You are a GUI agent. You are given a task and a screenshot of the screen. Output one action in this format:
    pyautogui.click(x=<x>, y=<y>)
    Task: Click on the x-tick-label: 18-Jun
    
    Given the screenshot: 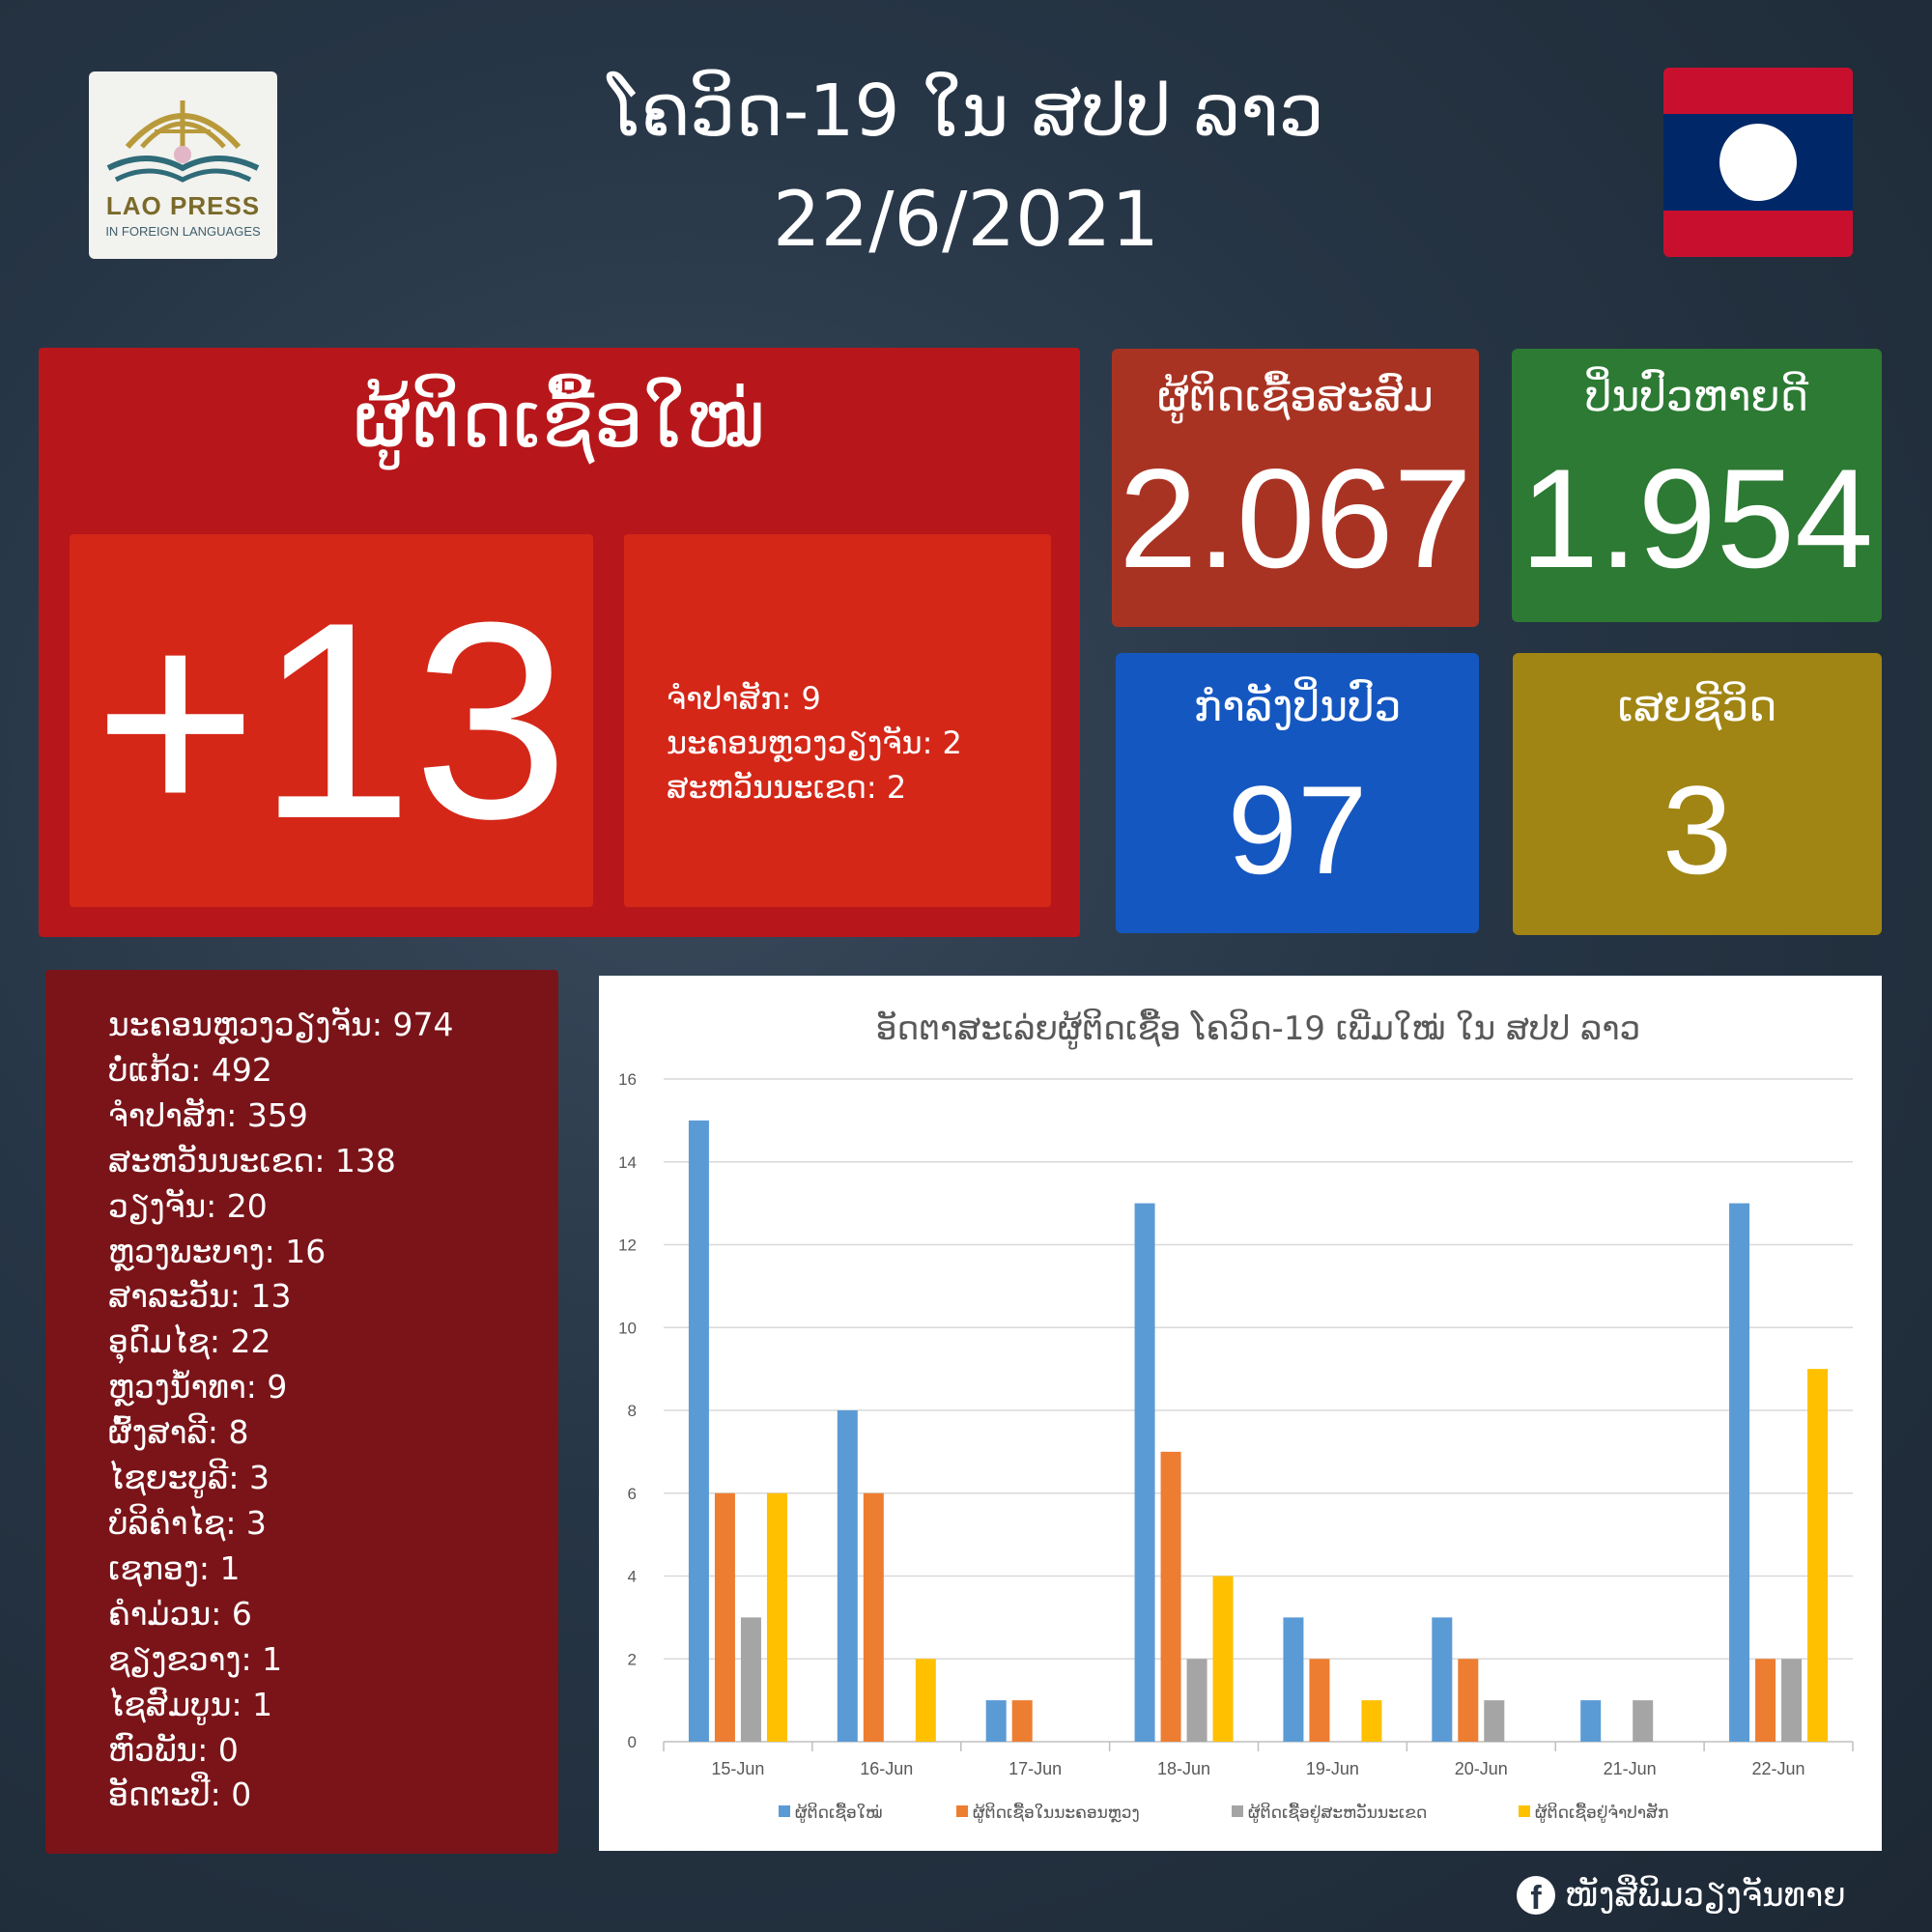 What is the action you would take?
    pyautogui.click(x=1183, y=1768)
    